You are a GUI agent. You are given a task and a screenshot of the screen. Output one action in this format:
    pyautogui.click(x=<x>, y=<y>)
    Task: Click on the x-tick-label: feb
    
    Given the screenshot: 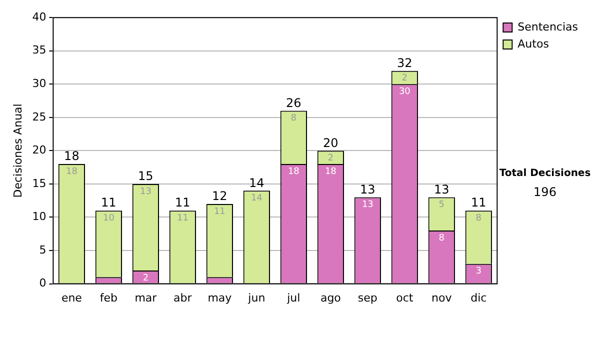 What is the action you would take?
    pyautogui.click(x=109, y=297)
    